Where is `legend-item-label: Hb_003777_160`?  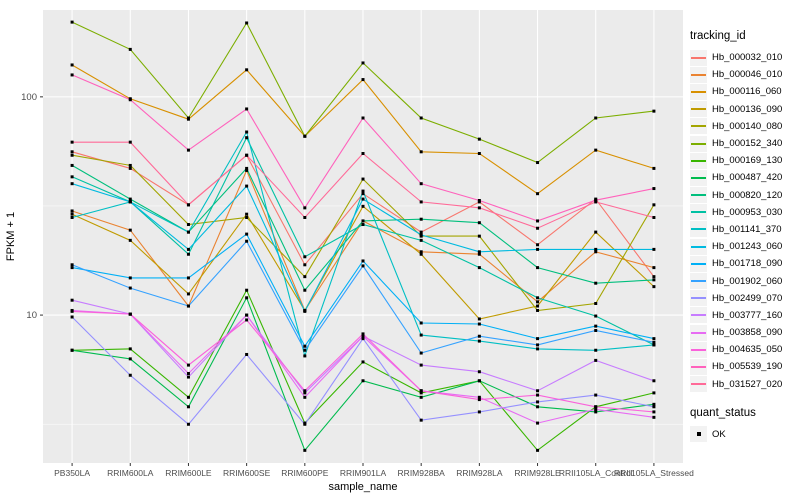
legend-item-label: Hb_003777_160 is located at coordinates (747, 315).